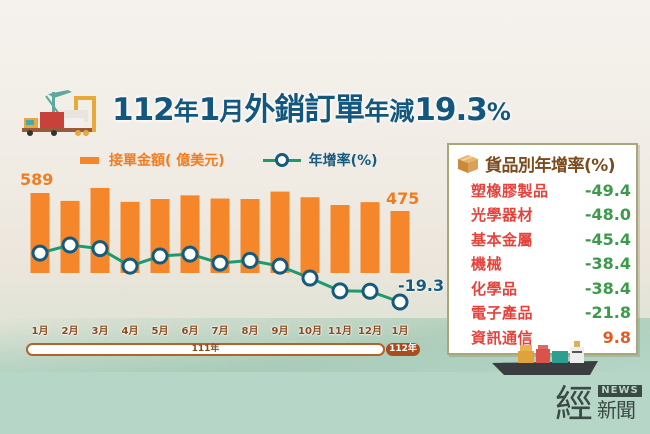 This screenshot has height=434, width=650. I want to click on product-growth-value: -21.8, so click(607, 312).